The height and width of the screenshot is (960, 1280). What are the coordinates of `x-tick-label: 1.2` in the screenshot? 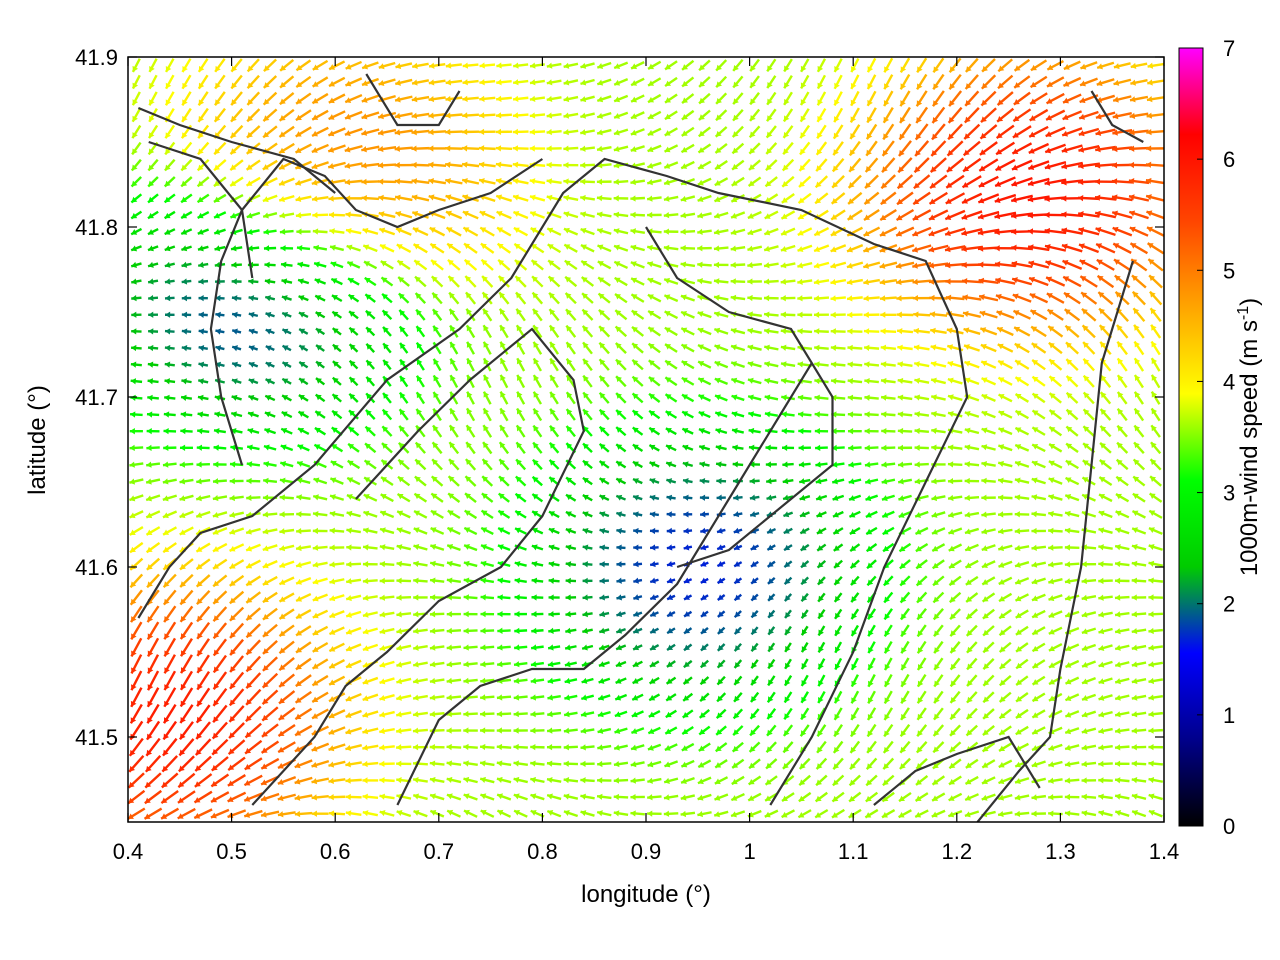 It's located at (957, 851).